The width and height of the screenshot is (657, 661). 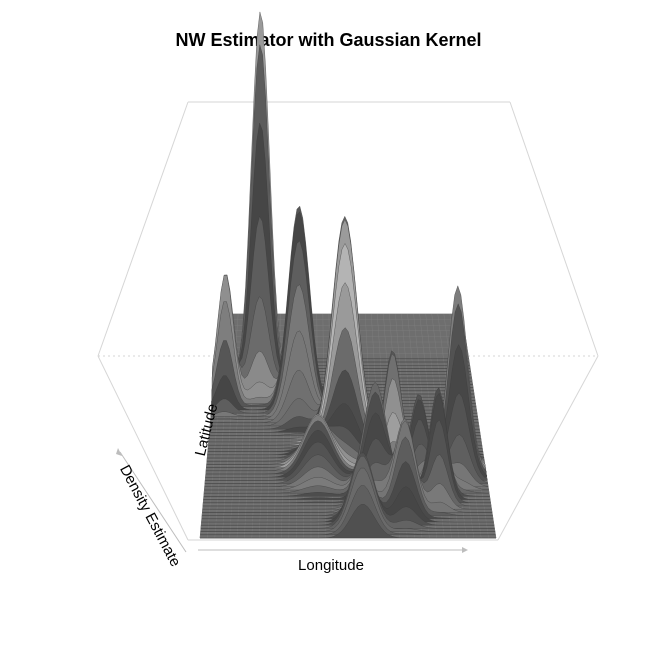 What do you see at coordinates (328, 40) in the screenshot?
I see `chart-title: NW Estimator with Gaussian Kernel` at bounding box center [328, 40].